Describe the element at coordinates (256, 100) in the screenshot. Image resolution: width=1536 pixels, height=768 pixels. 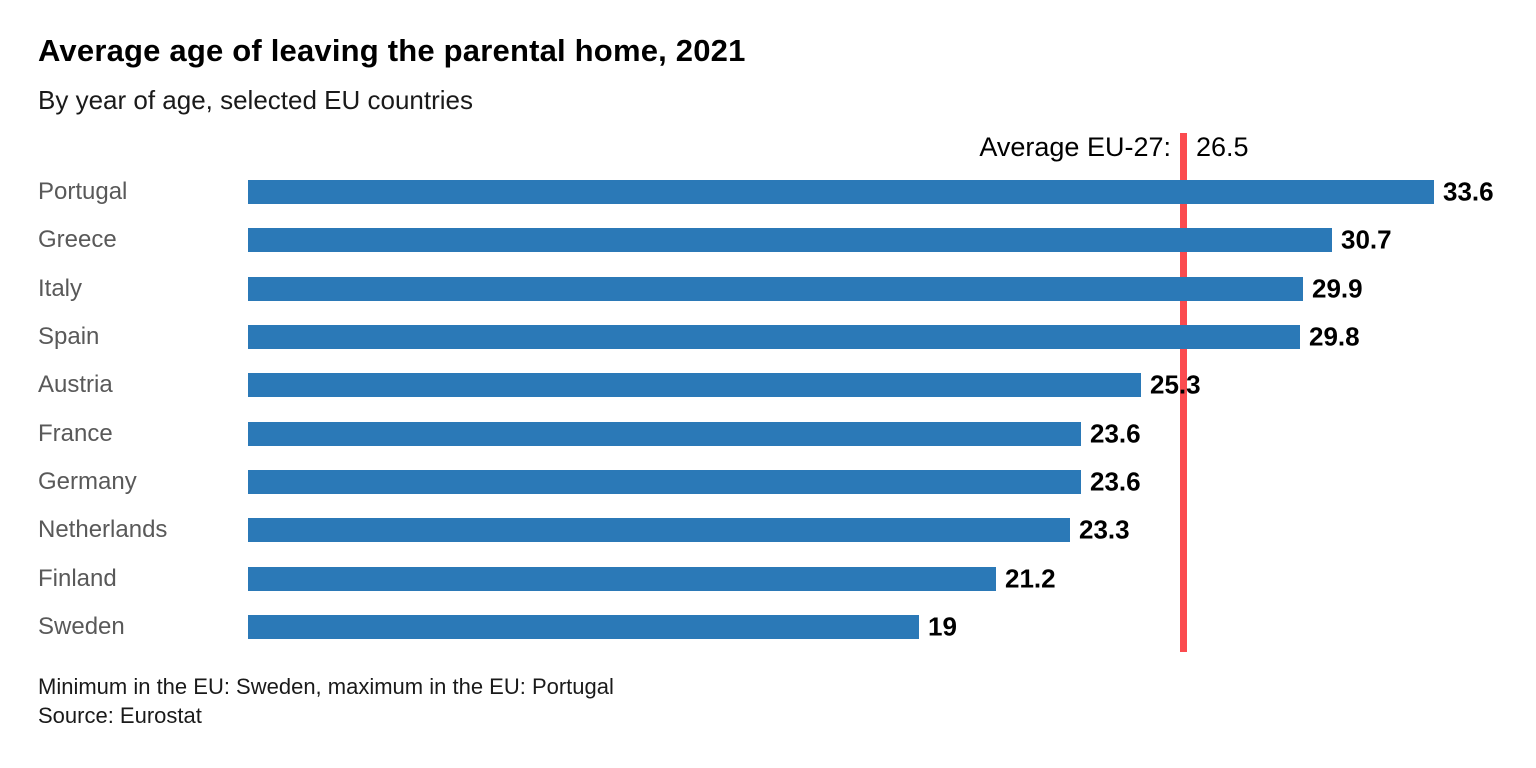
I see `chart-subtitle: By year of age, selected EU countries` at that location.